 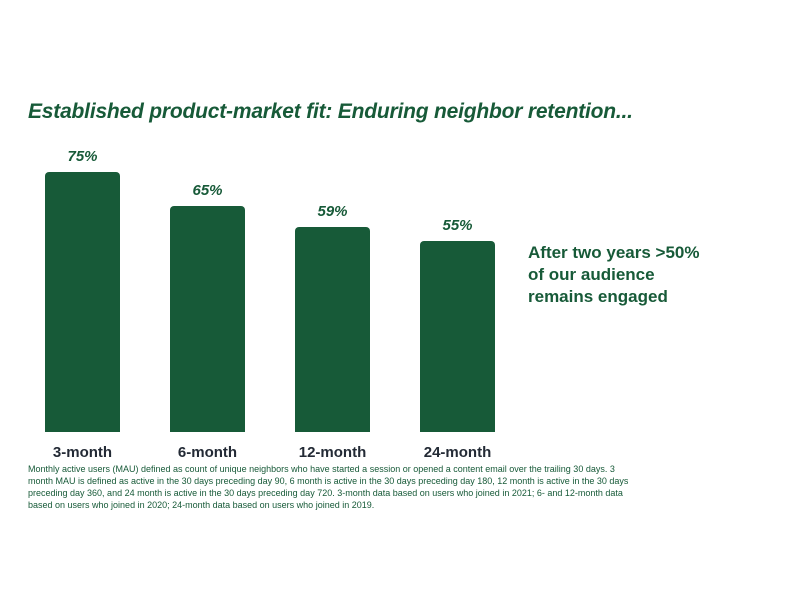 I want to click on bar-plot-column: 65%, so click(x=207, y=287).